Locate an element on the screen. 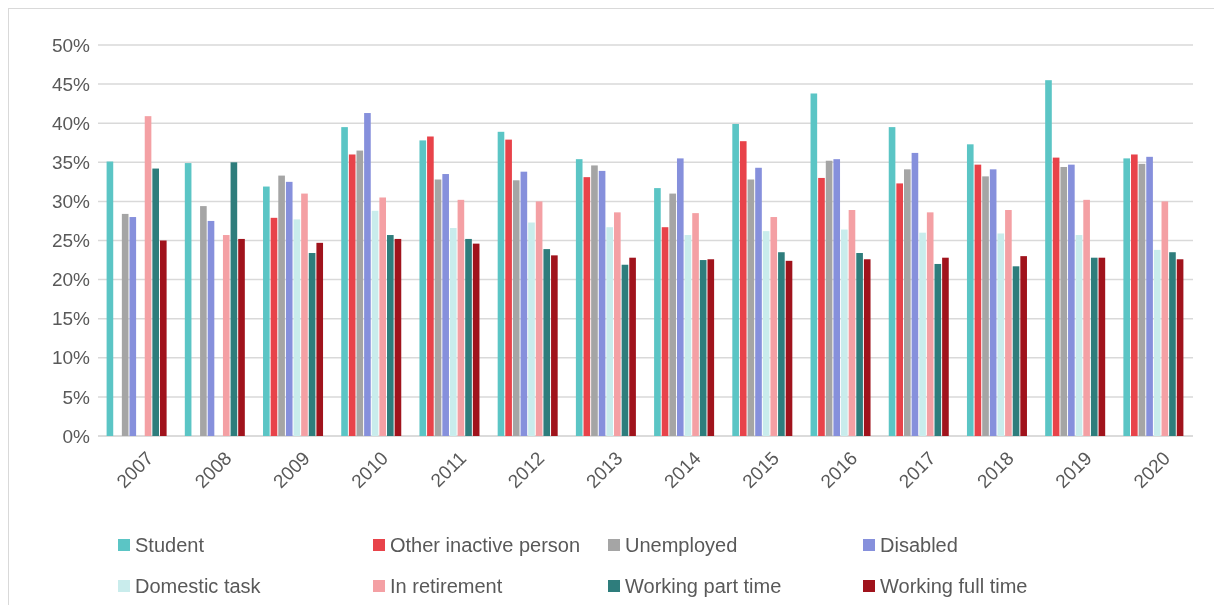  y-tick-label: 40% is located at coordinates (71, 123).